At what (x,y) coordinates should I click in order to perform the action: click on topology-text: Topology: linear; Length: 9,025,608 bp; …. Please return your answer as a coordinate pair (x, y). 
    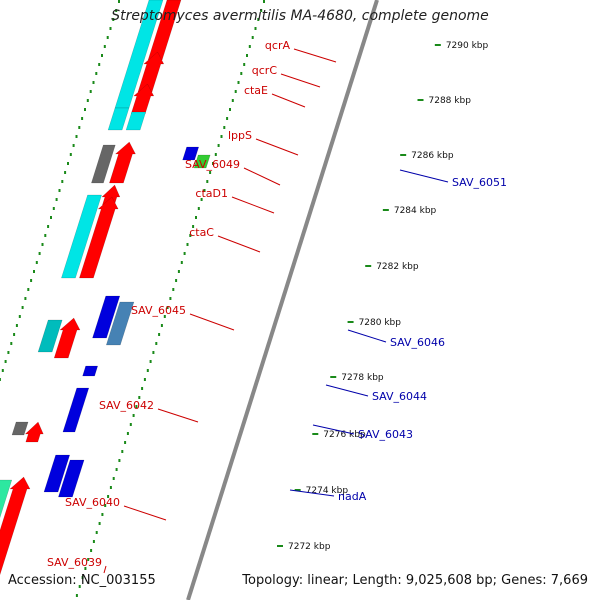
    Looking at the image, I should click on (415, 580).